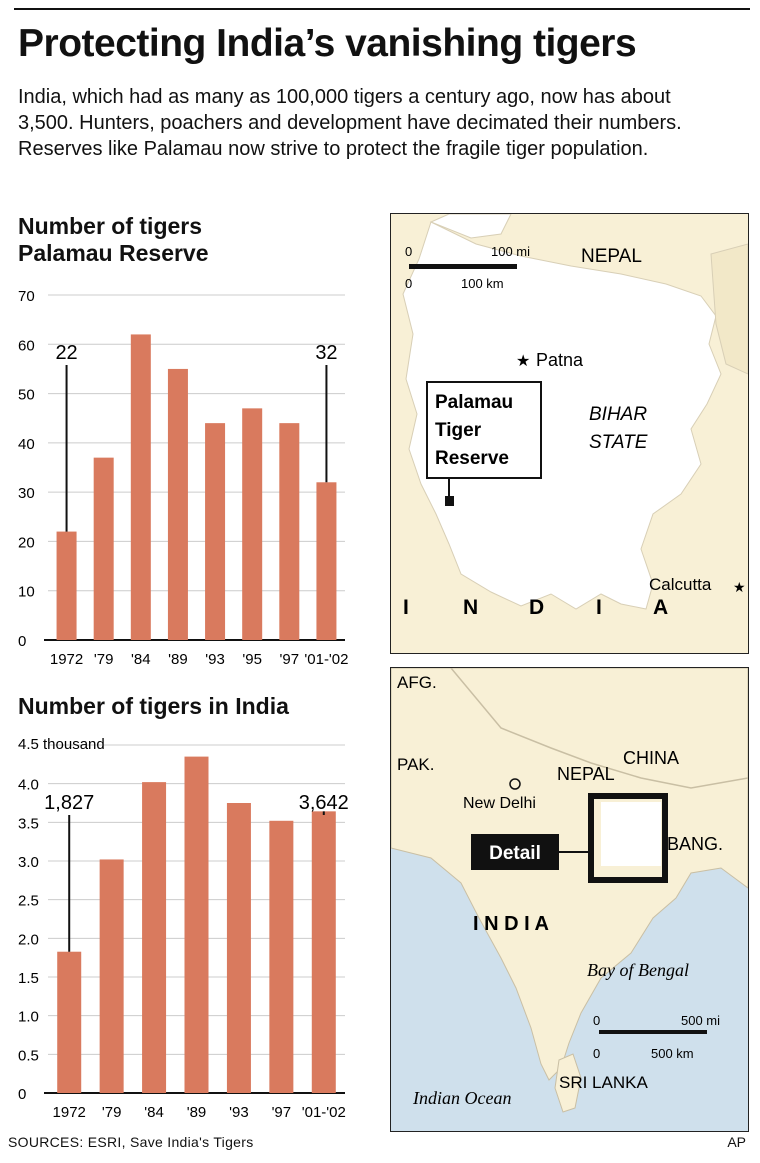 This screenshot has height=1163, width=760. Describe the element at coordinates (26, 493) in the screenshot. I see `y-tick-label: 30` at that location.